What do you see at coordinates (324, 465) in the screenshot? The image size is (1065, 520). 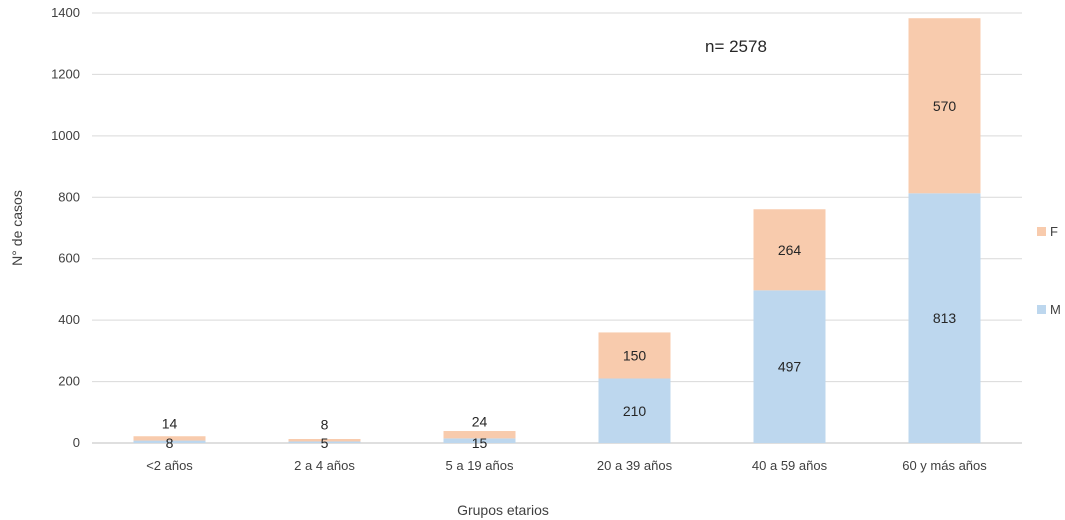 I see `category-label-1: 2 a 4 años` at bounding box center [324, 465].